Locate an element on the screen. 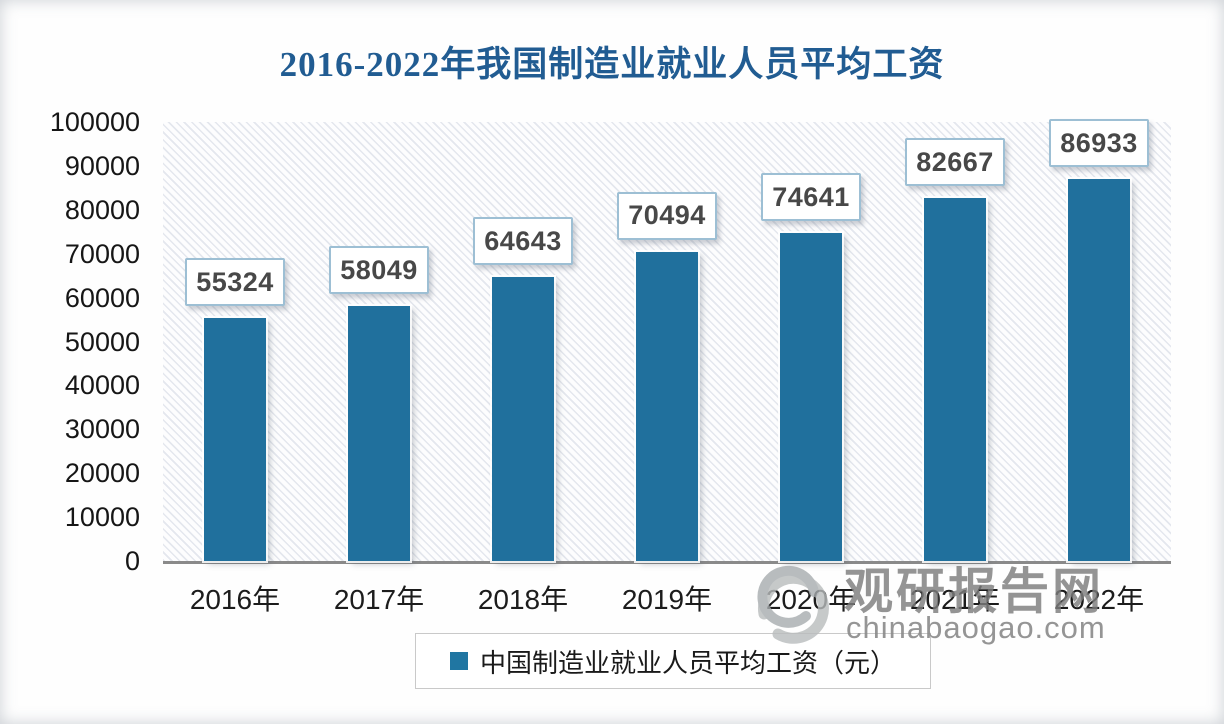 The height and width of the screenshot is (724, 1224). legend-marker-icon is located at coordinates (458, 661).